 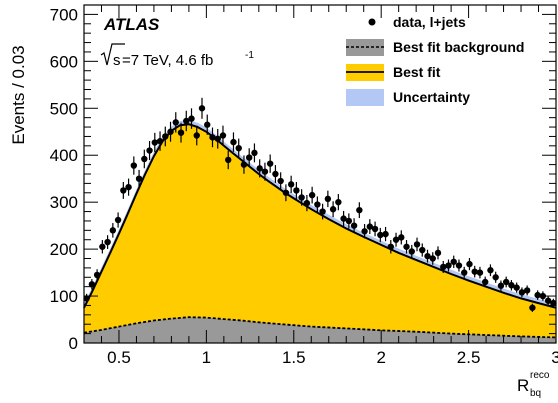 I want to click on legend-label-uncertainty: Uncertainty, so click(x=431, y=97).